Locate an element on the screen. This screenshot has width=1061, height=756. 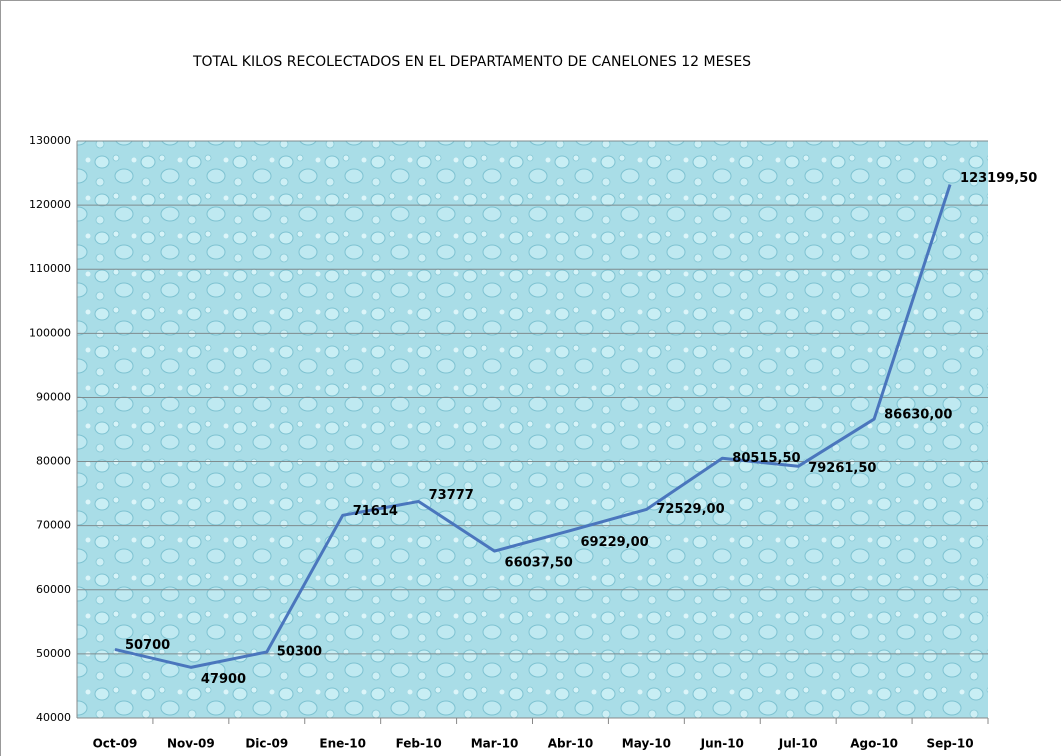
x-tick-label: Dic-09 is located at coordinates (266, 744).